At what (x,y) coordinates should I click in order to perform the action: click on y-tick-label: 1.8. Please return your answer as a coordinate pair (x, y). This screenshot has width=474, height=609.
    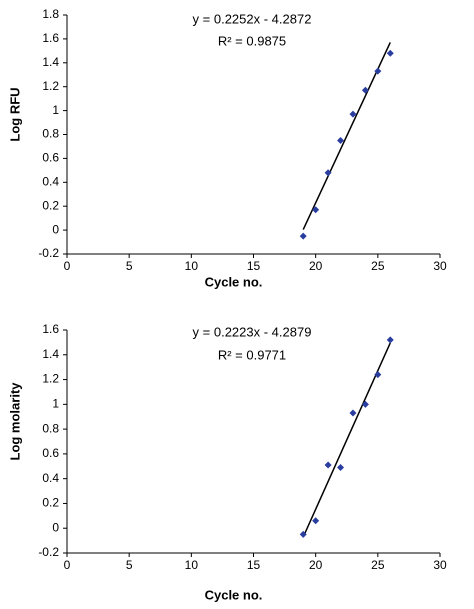
    Looking at the image, I should click on (50, 14).